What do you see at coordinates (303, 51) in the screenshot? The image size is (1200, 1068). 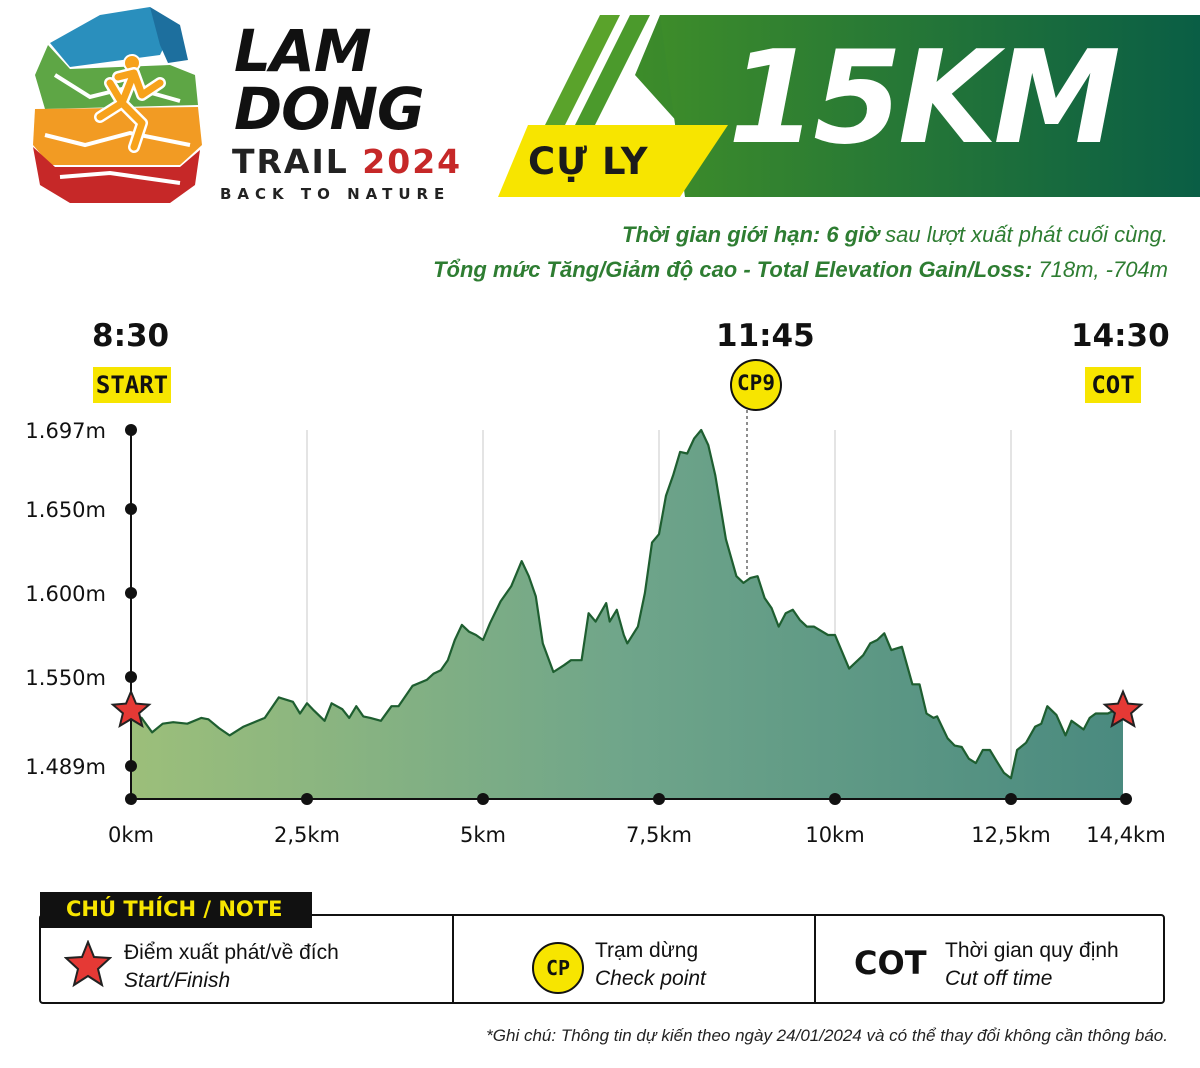 I see `logo-title-line1: LAM` at bounding box center [303, 51].